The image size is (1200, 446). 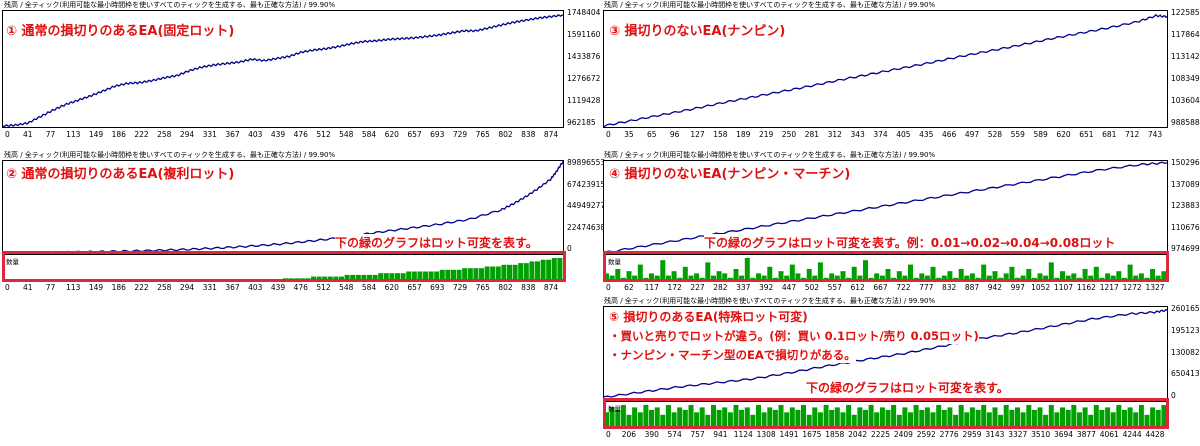 What do you see at coordinates (812, 134) in the screenshot?
I see `x-tick-label: 281` at bounding box center [812, 134].